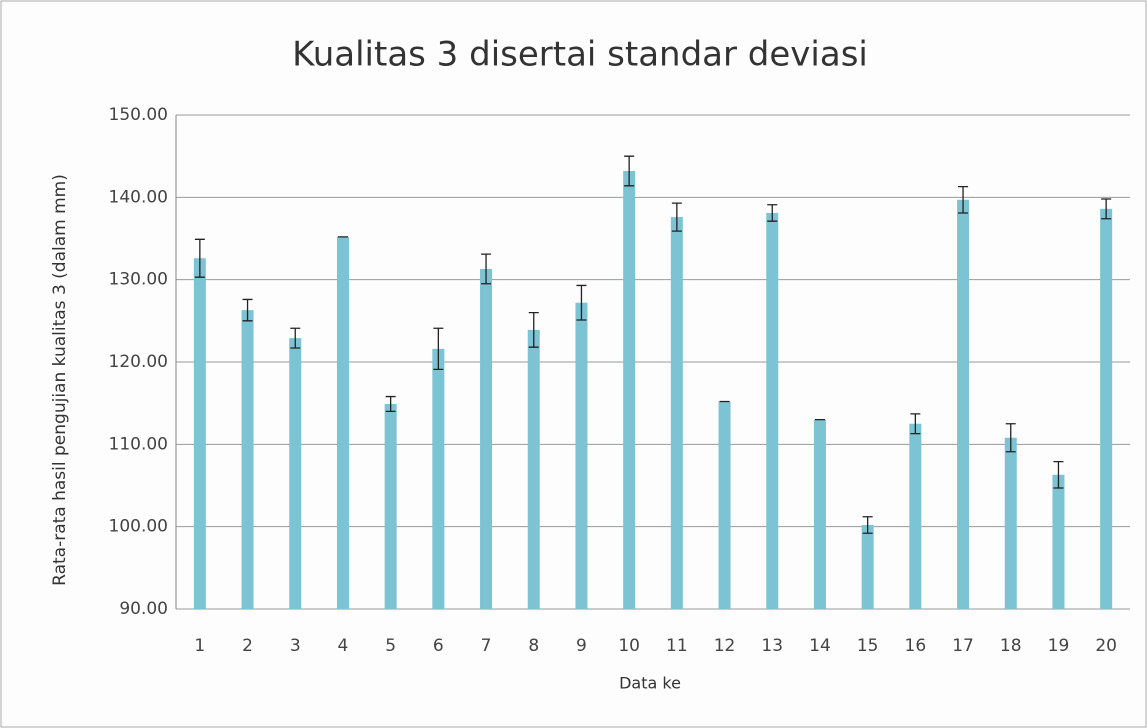 The height and width of the screenshot is (728, 1147). Describe the element at coordinates (629, 646) in the screenshot. I see `x-tick-label: 10` at that location.